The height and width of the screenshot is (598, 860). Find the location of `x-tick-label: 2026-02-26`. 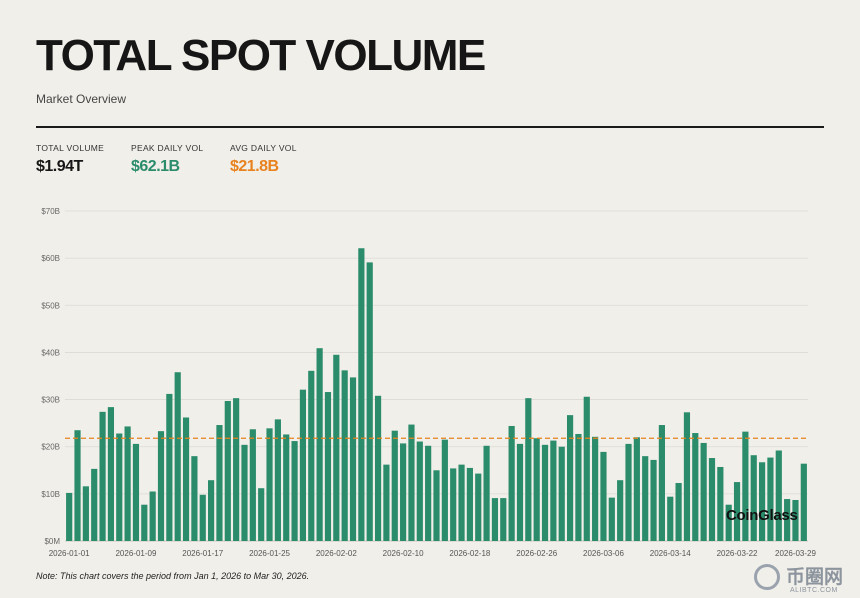

x-tick-label: 2026-02-26 is located at coordinates (536, 553).